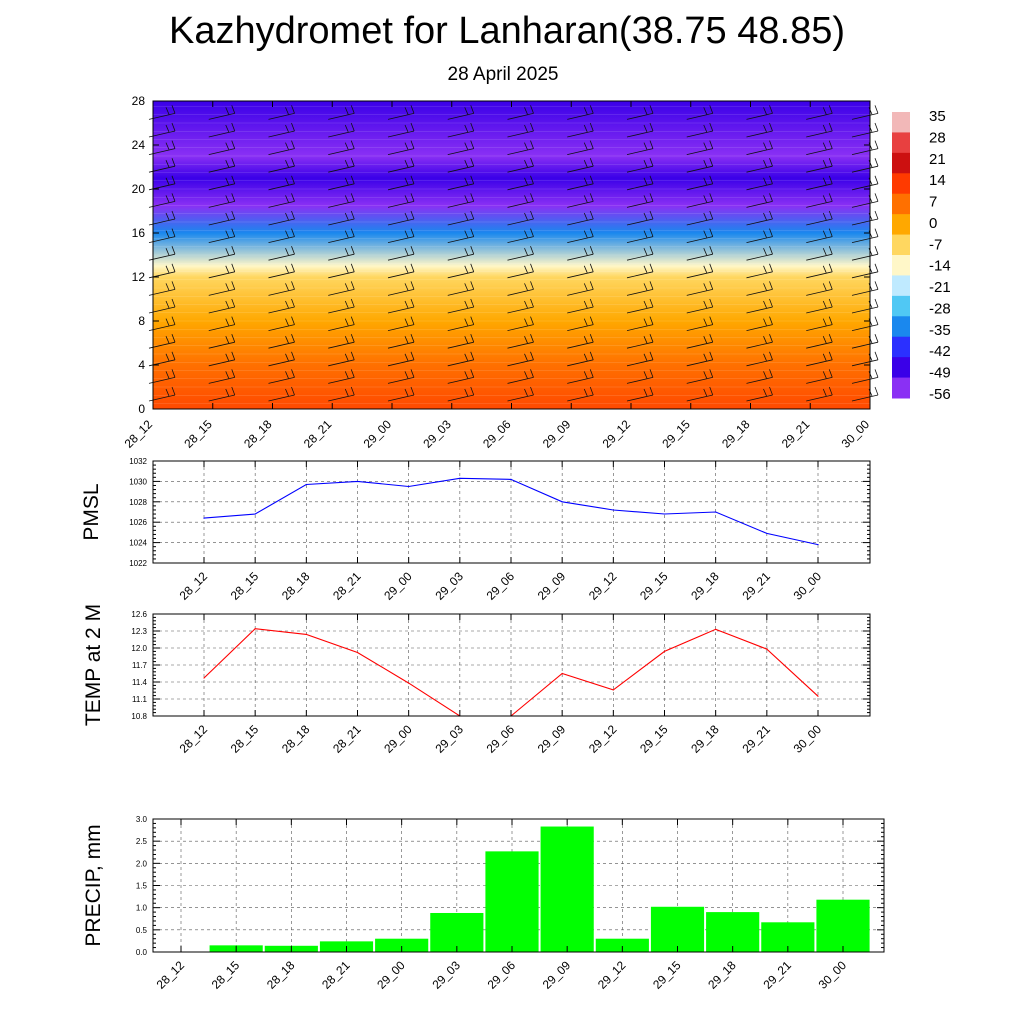 The image size is (1024, 1024). I want to click on xtick-label: 30_00, so click(833, 975).